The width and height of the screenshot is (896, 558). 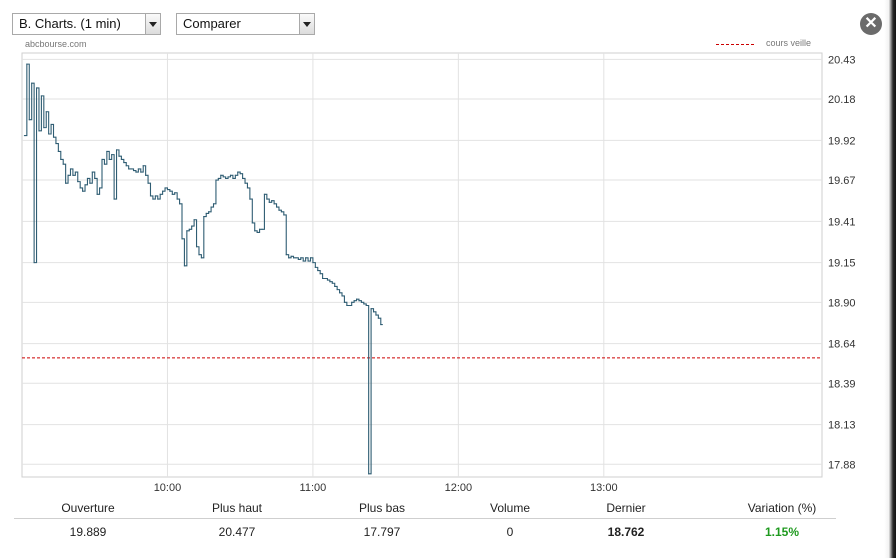 I want to click on period-select: B. Charts. (1 min), so click(x=86, y=24).